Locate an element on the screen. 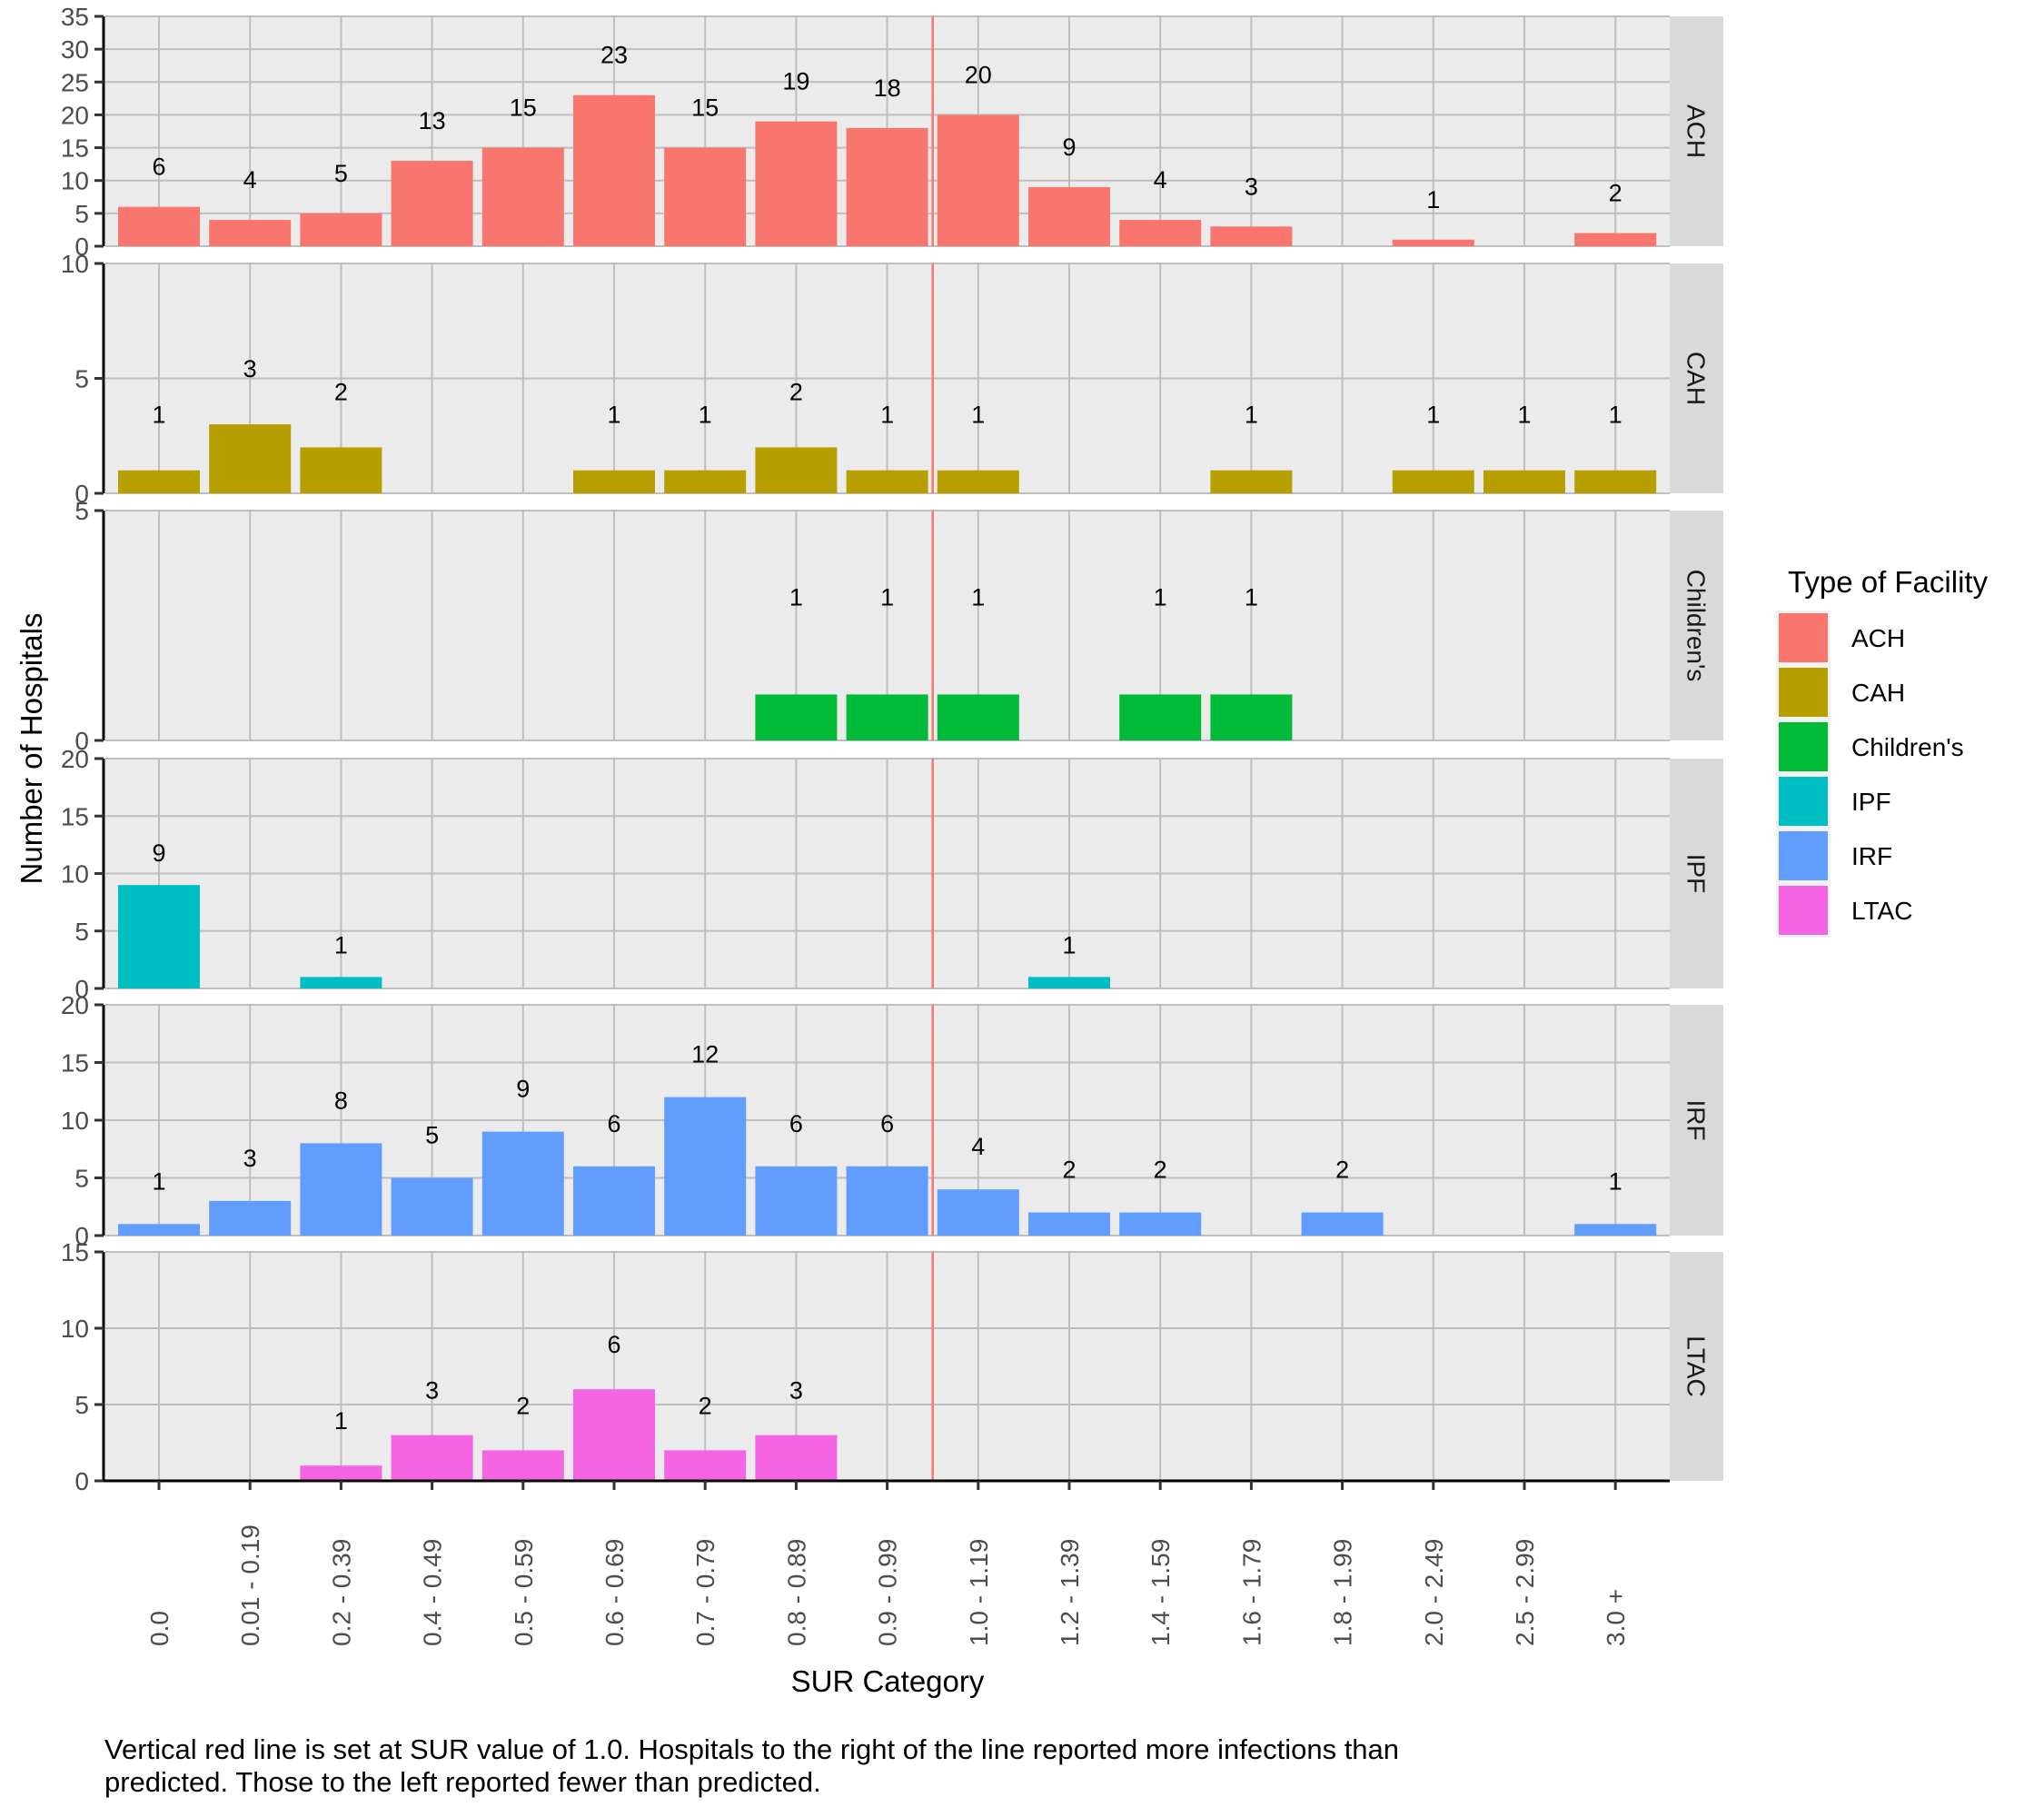 The height and width of the screenshot is (1817, 2044). x-tick-label: 0.01 - 0.19 is located at coordinates (250, 1585).